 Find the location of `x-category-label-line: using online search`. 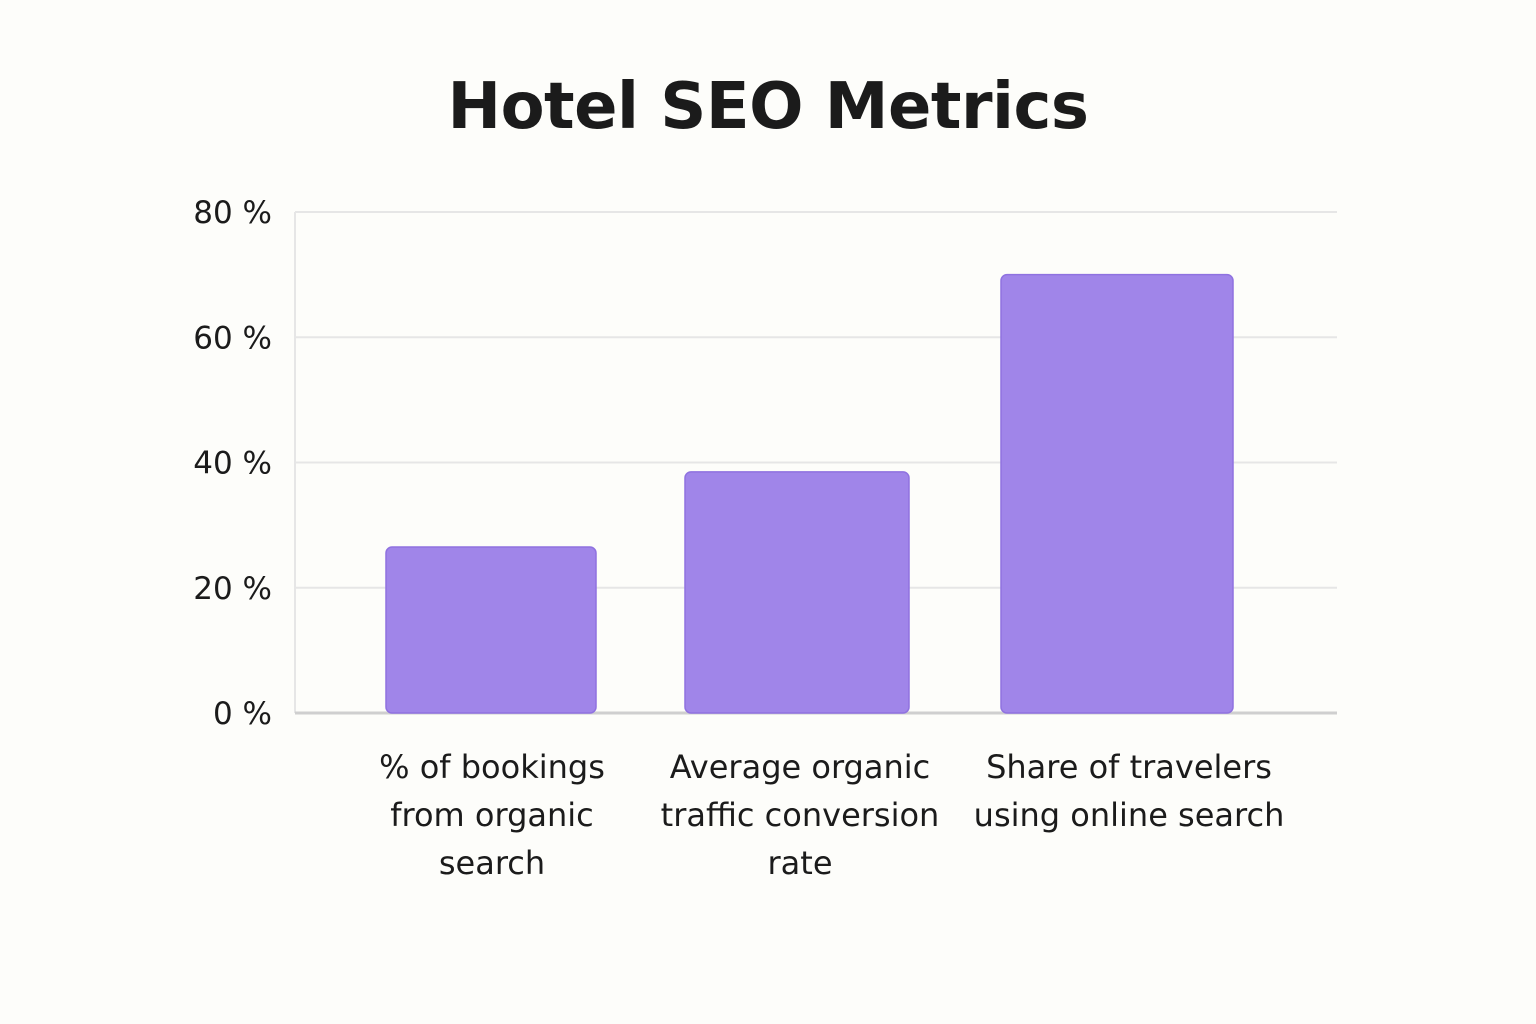

x-category-label-line: using online search is located at coordinates (1129, 815).